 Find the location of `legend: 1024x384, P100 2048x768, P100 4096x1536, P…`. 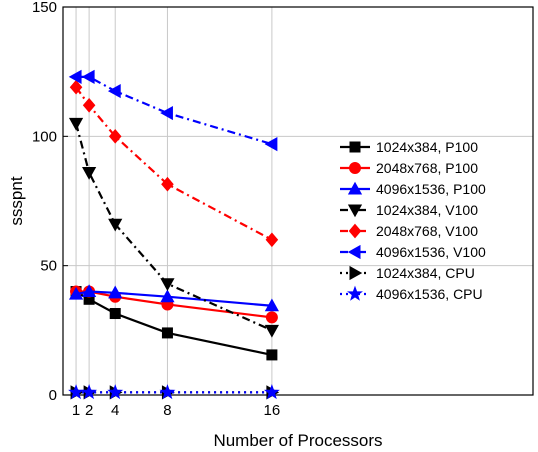

legend: 1024x384, P100 2048x768, P100 4096x1536, P… is located at coordinates (413, 220).